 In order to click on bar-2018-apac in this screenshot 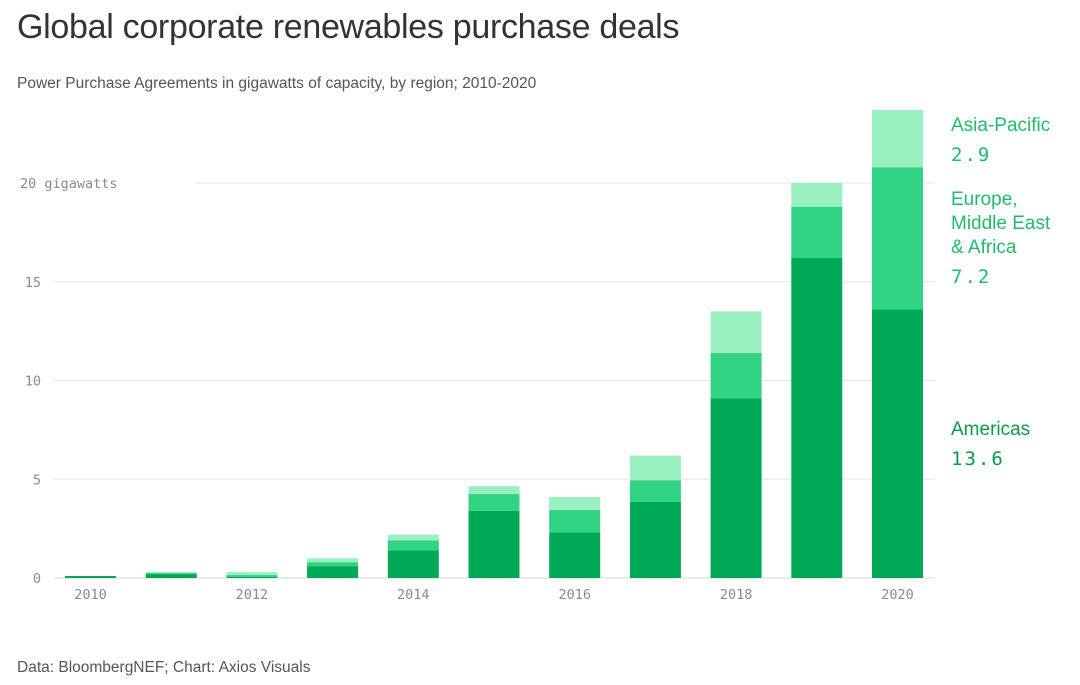, I will do `click(736, 332)`.